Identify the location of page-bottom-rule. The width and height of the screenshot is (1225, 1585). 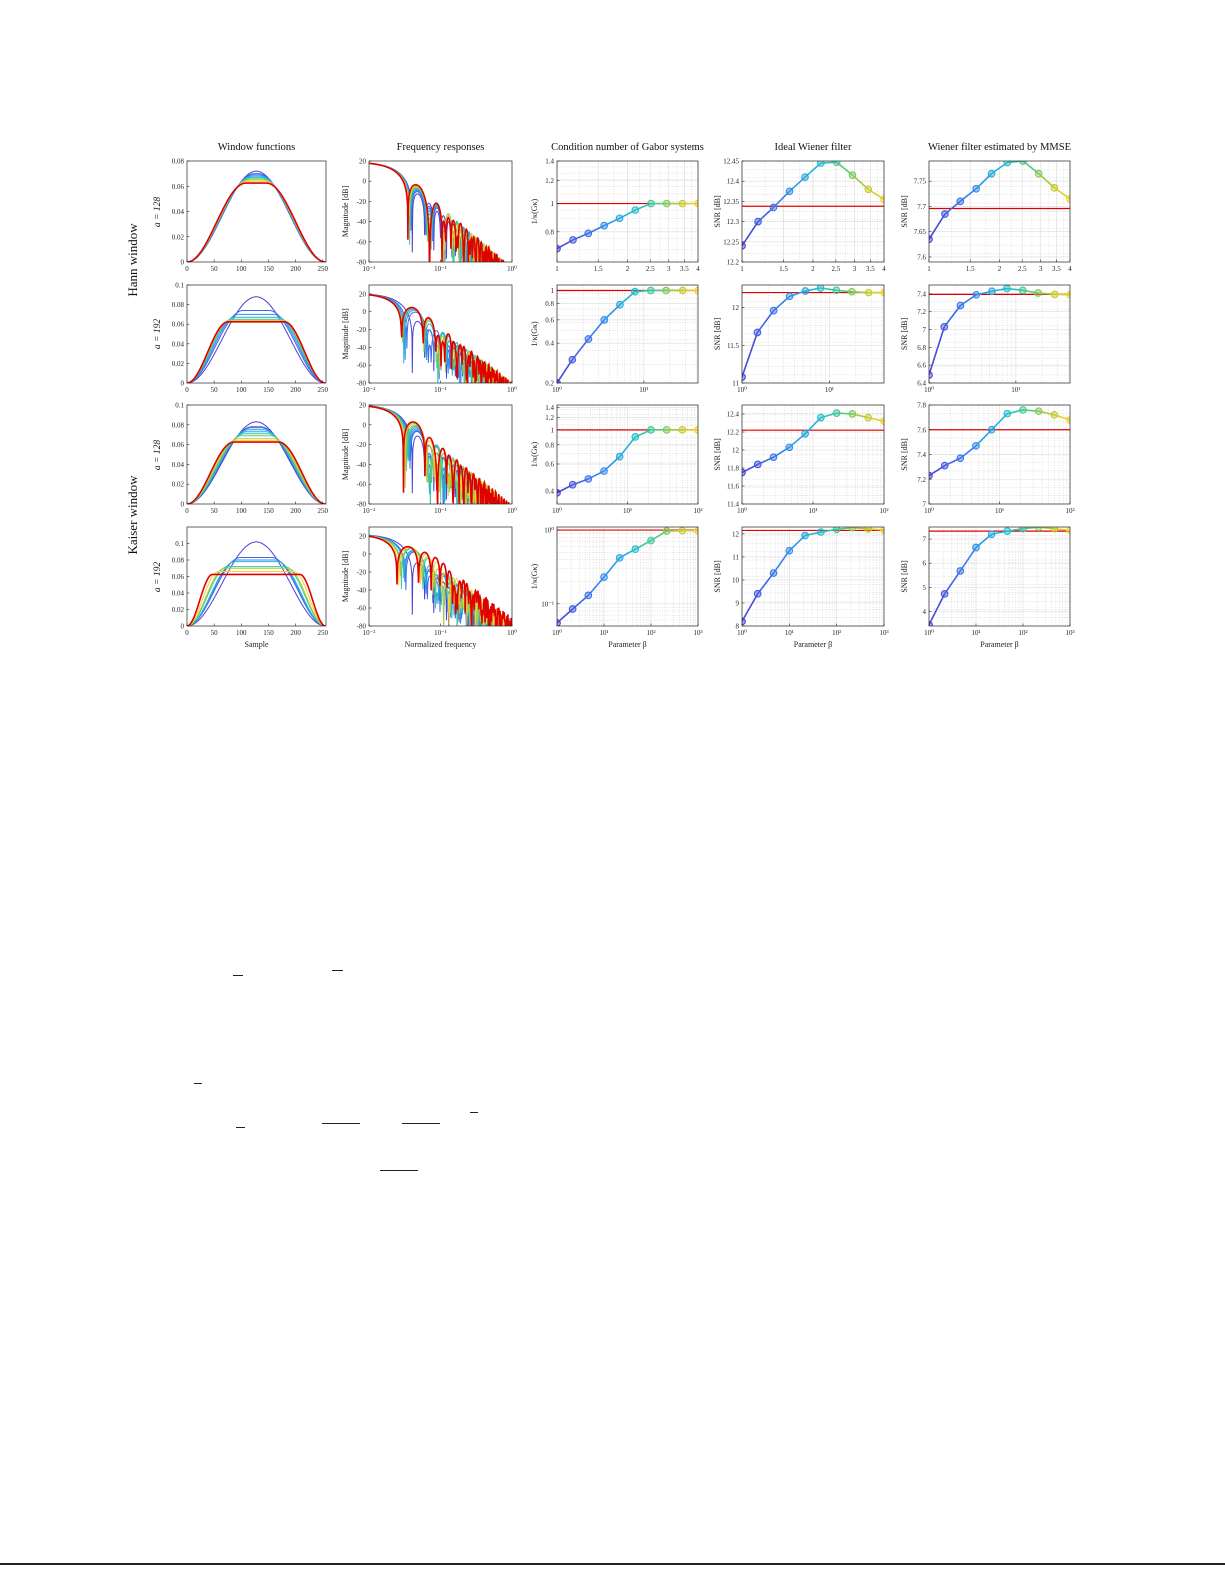
(612, 1564).